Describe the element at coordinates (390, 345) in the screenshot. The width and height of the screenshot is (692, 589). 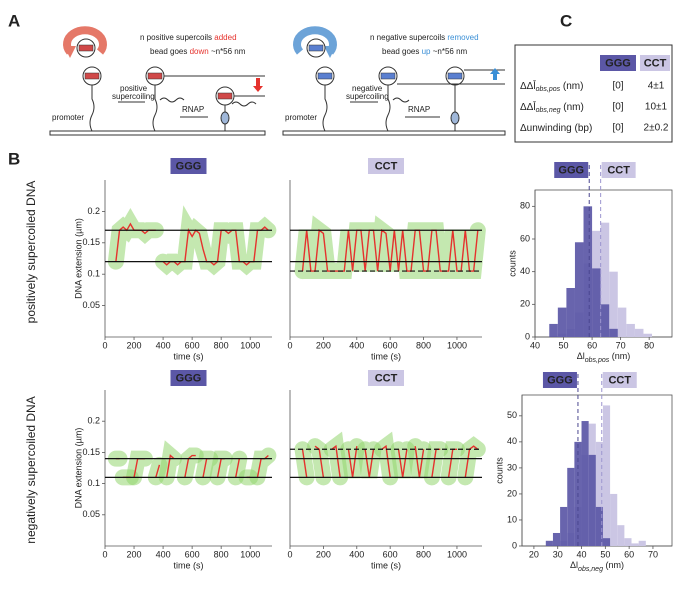
I see `x-tick-label: 600` at that location.